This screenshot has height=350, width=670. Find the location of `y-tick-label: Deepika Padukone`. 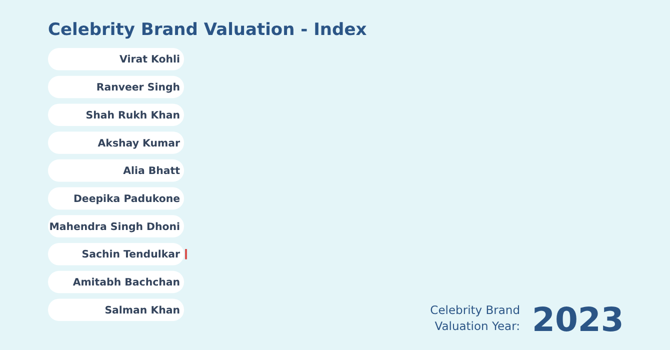

y-tick-label: Deepika Padukone is located at coordinates (126, 199).